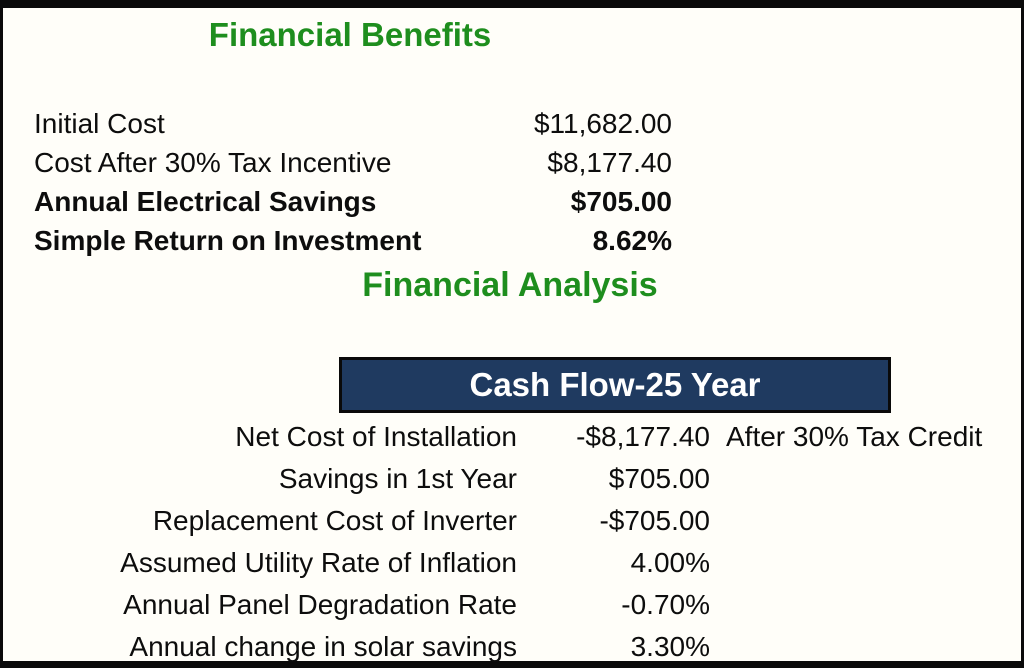 This screenshot has height=668, width=1024. Describe the element at coordinates (376, 436) in the screenshot. I see `row-label: Net Cost of Installation` at that location.